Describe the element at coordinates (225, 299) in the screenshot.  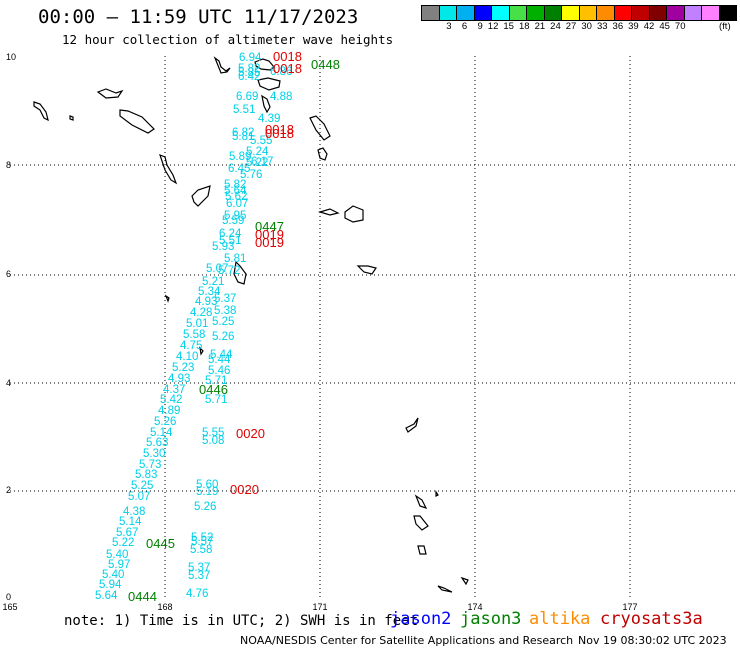
I see `swh-value: 5.37` at that location.